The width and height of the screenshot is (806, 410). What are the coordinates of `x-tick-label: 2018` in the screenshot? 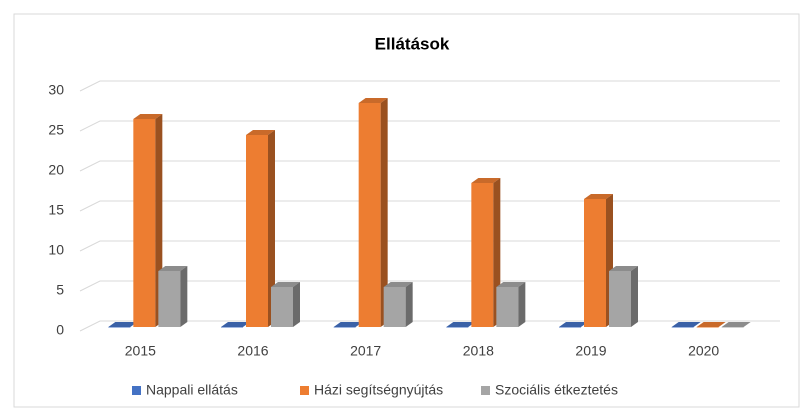 It's located at (478, 351).